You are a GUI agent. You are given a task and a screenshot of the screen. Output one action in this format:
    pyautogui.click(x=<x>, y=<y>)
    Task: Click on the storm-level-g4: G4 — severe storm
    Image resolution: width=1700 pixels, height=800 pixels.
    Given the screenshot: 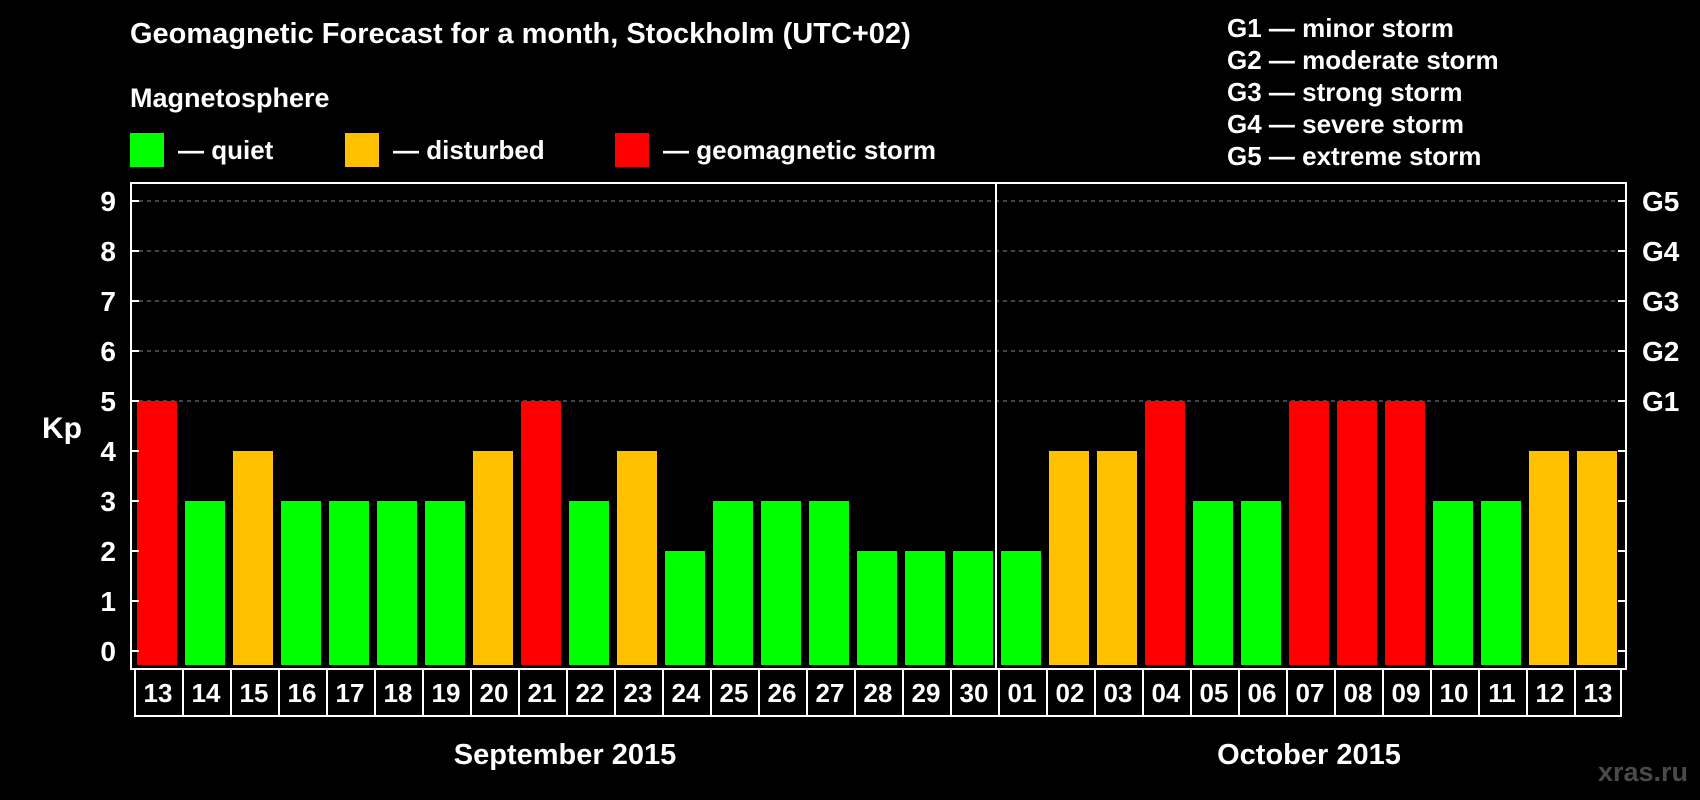 What is the action you would take?
    pyautogui.click(x=1346, y=124)
    